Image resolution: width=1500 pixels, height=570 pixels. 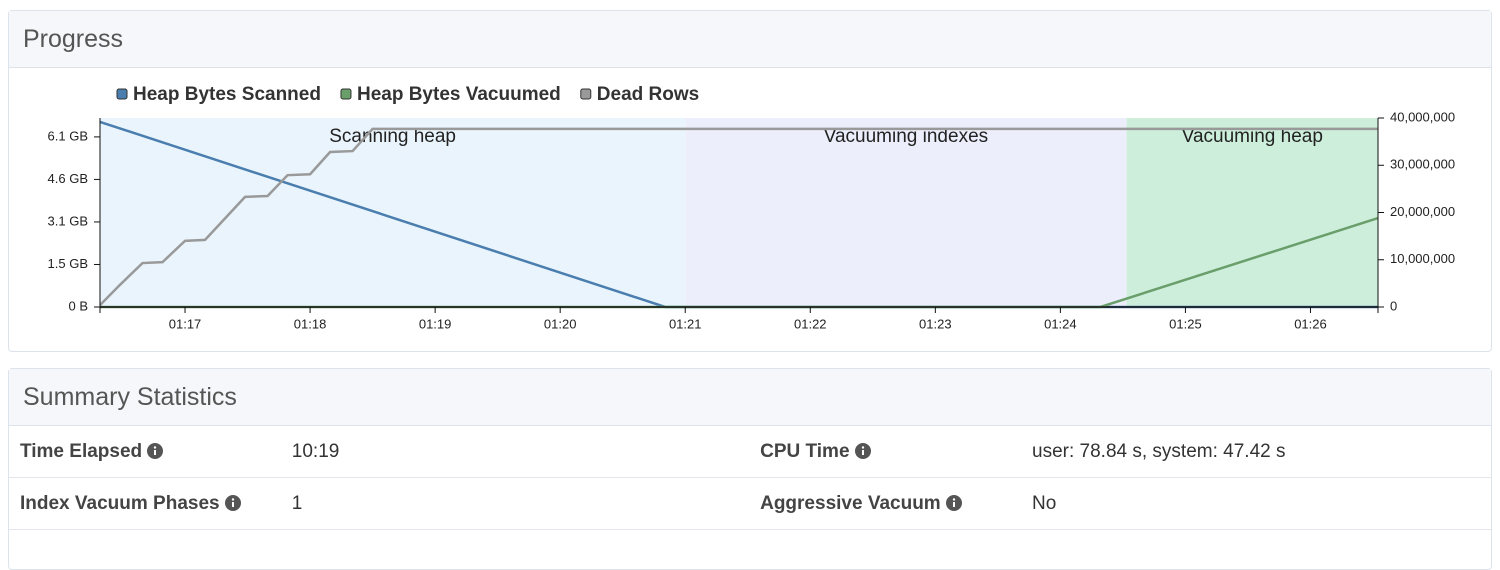 What do you see at coordinates (805, 451) in the screenshot?
I see `label-text: CPU Time` at bounding box center [805, 451].